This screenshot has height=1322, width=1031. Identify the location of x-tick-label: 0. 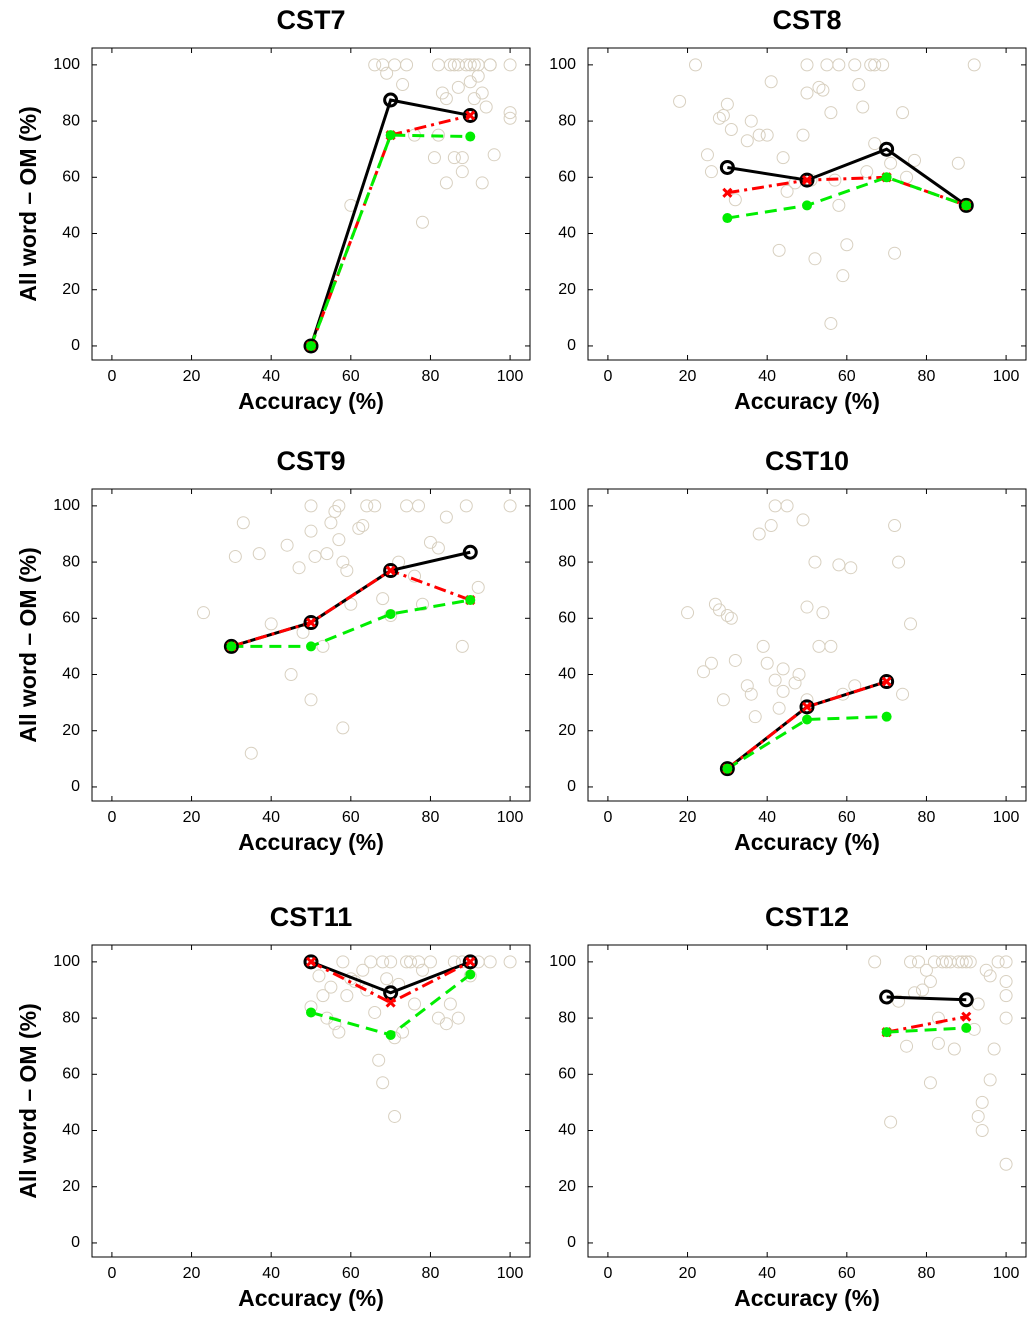
(607, 817).